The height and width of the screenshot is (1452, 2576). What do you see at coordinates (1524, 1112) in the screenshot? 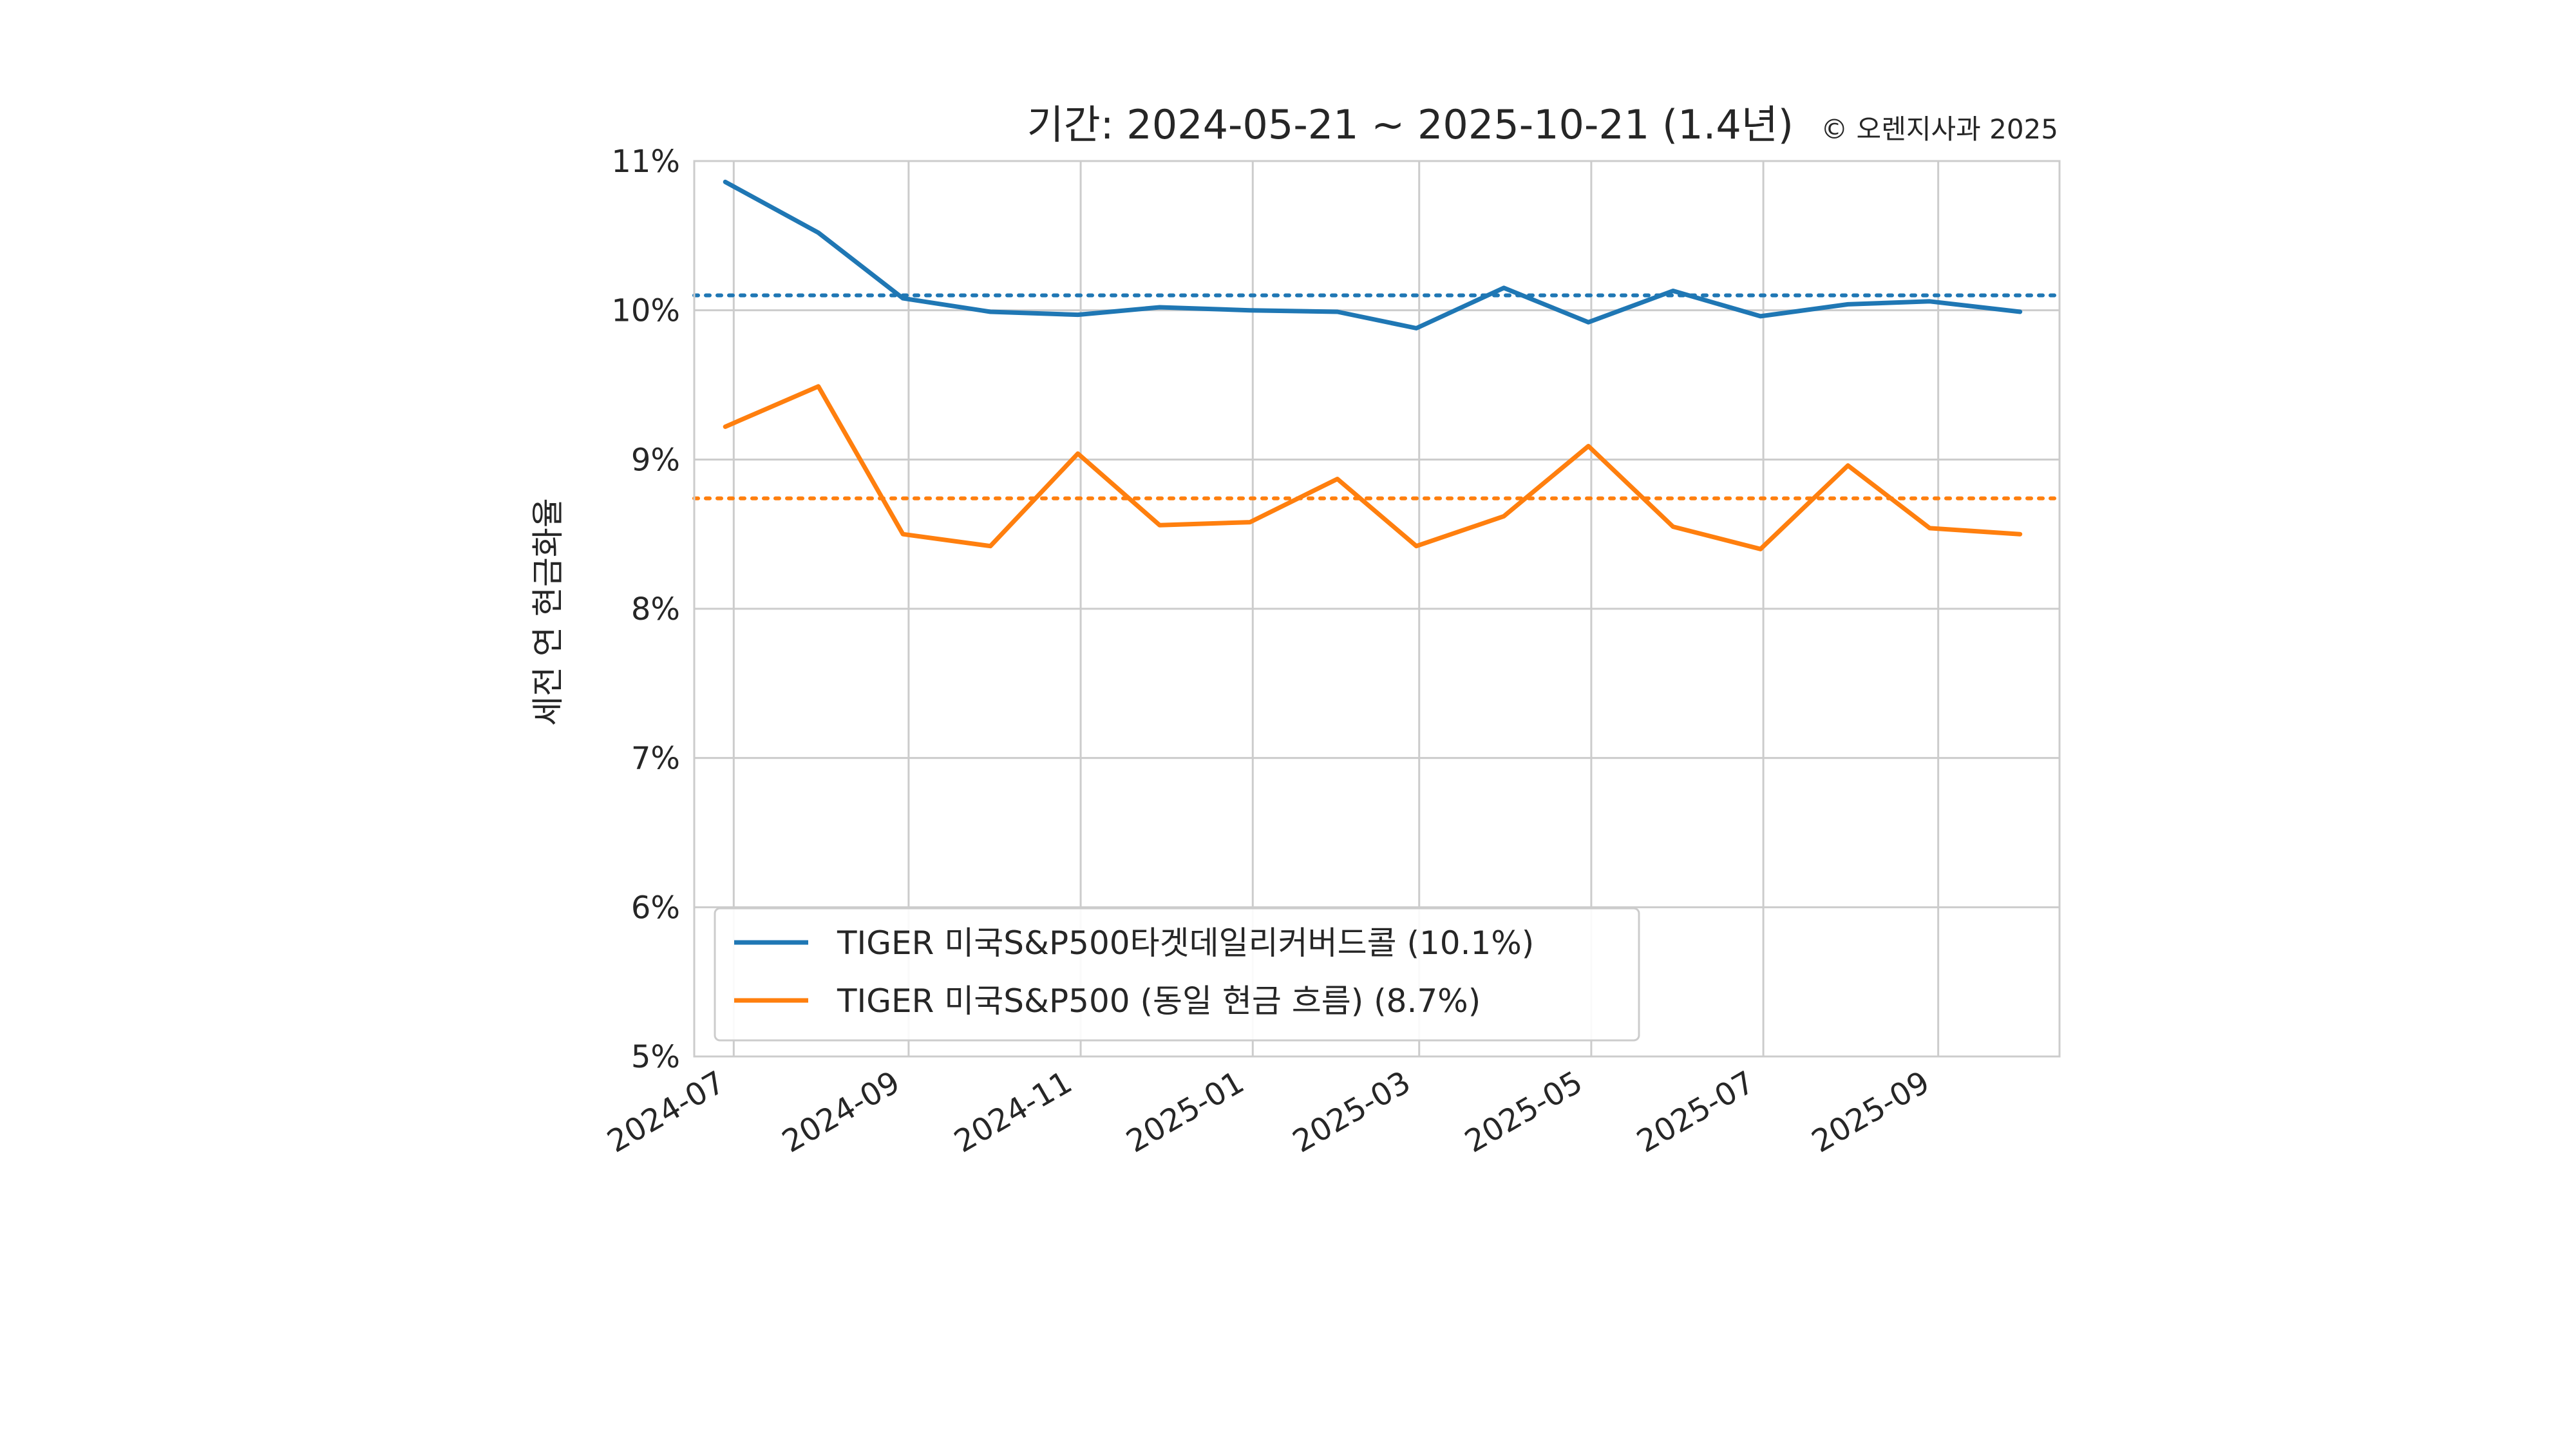
I see `x-tick-label: 2025-05` at bounding box center [1524, 1112].